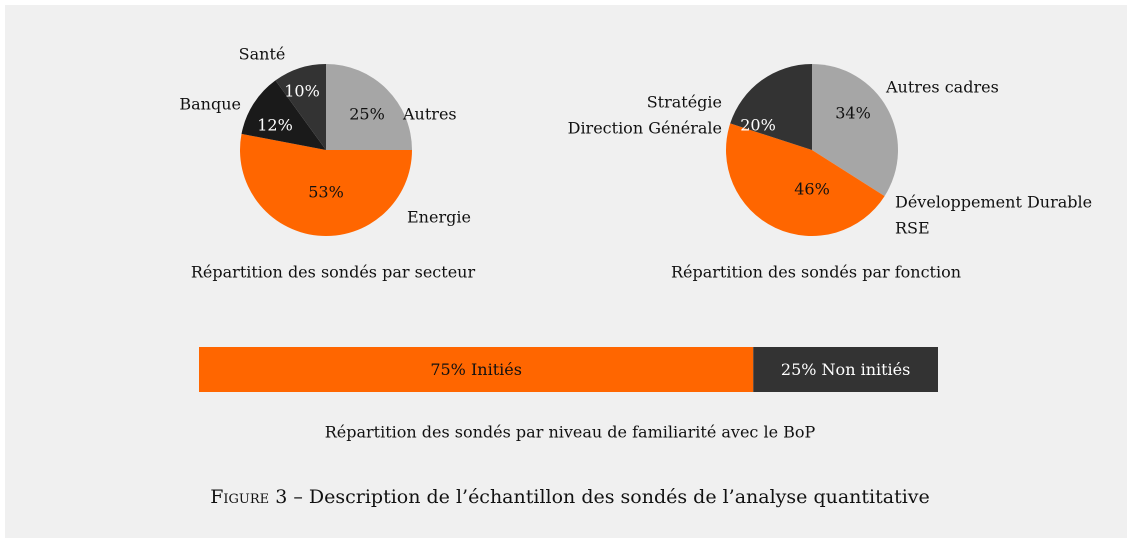 The width and height of the screenshot is (1133, 543). Describe the element at coordinates (912, 228) in the screenshot. I see `slice-label: RSE` at that location.